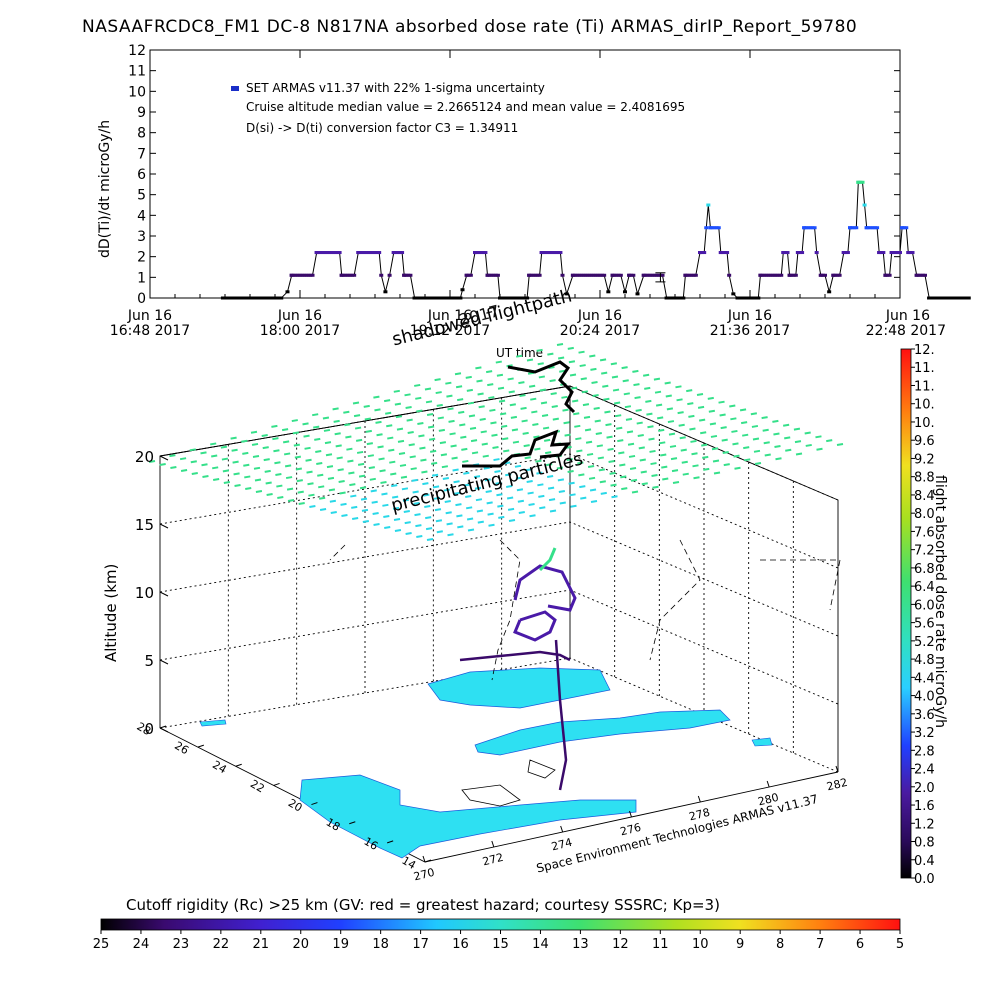  What do you see at coordinates (700, 944) in the screenshot?
I see `rigidity-colorbar-tick-label: 10` at bounding box center [700, 944].